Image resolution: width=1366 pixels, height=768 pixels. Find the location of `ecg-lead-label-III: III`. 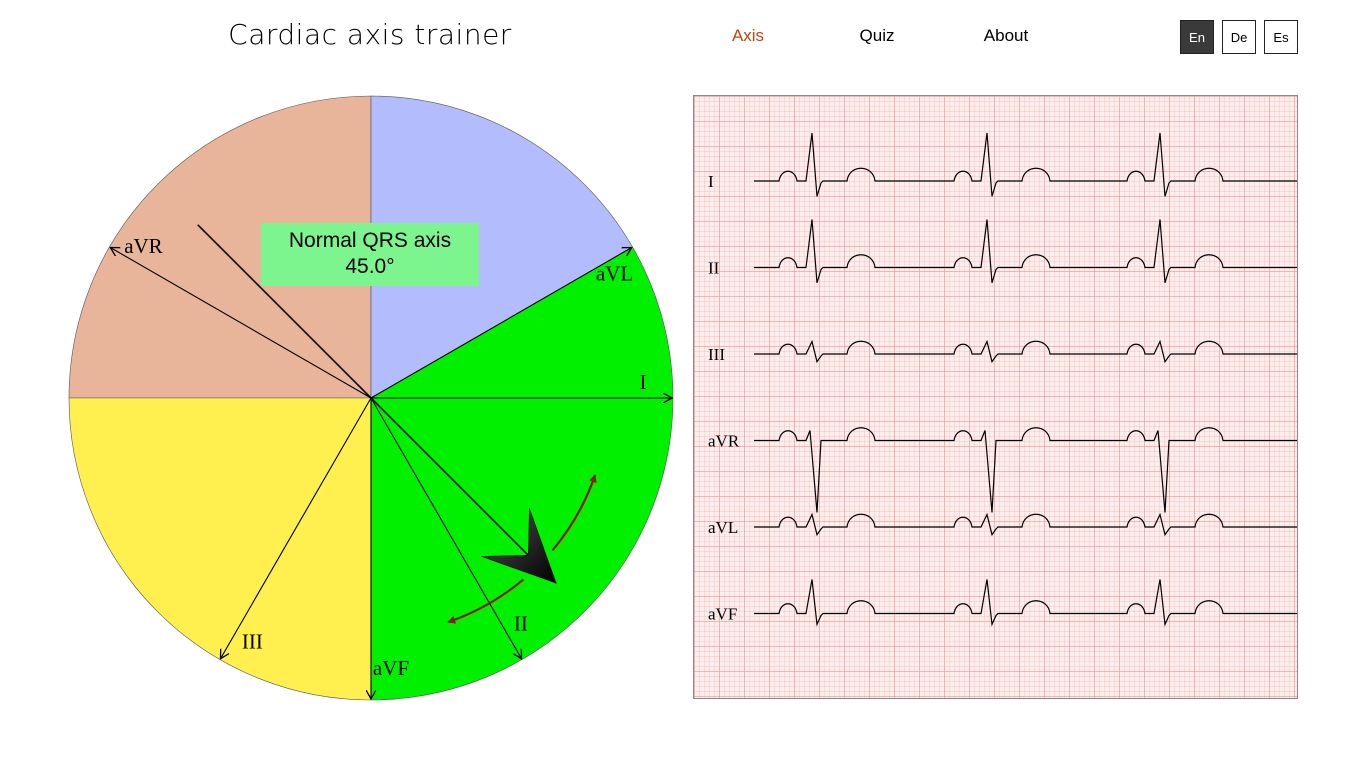

ecg-lead-label-III: III is located at coordinates (716, 354).